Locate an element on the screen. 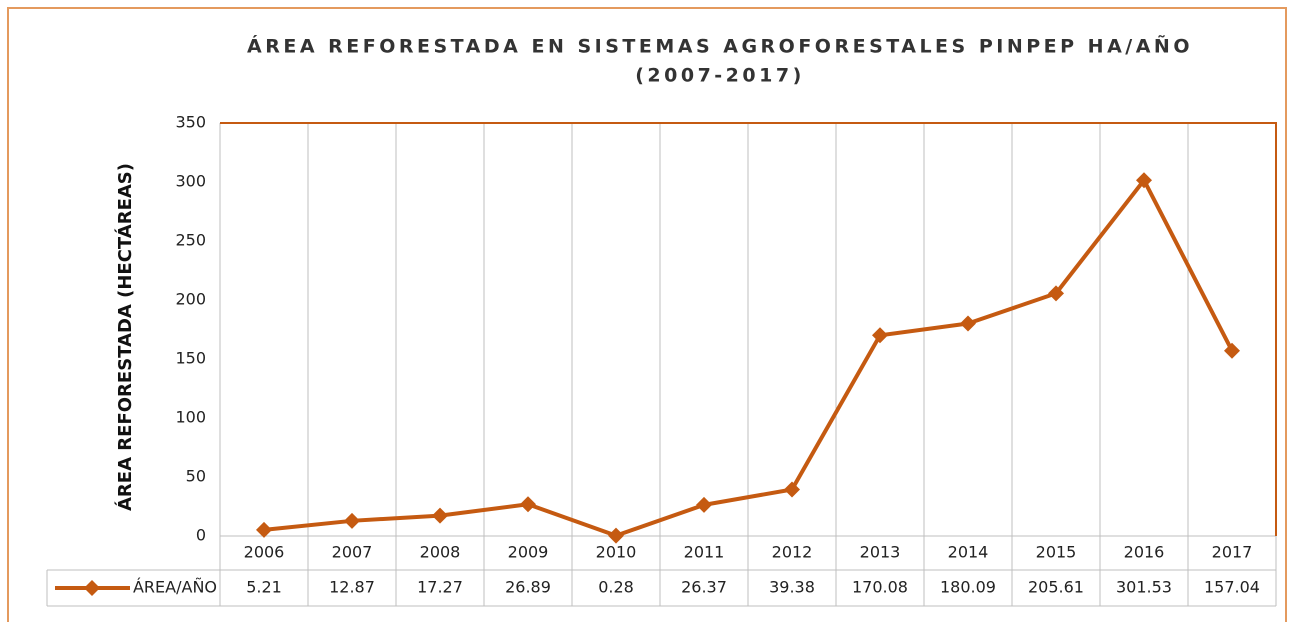  x-tick-label: 2006 is located at coordinates (264, 552).